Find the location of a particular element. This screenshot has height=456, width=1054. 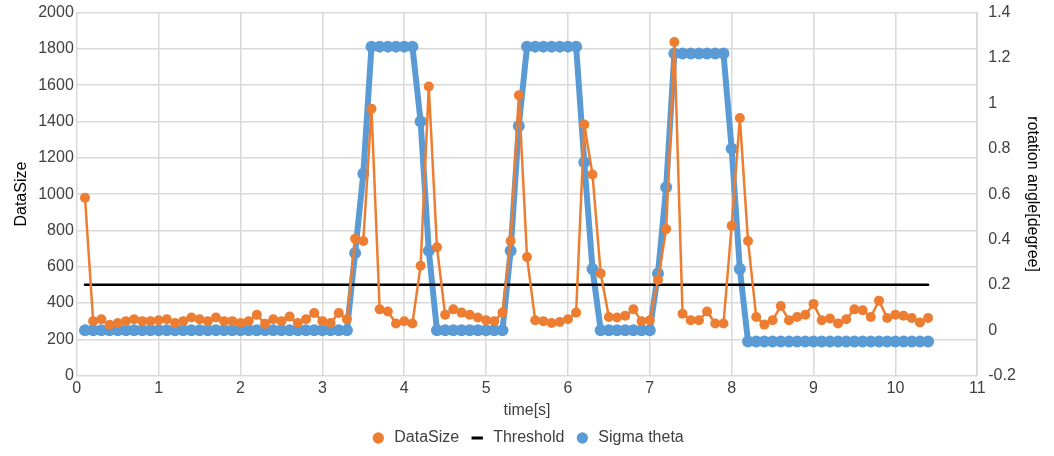

y-tick-label: 800 is located at coordinates (60, 229).